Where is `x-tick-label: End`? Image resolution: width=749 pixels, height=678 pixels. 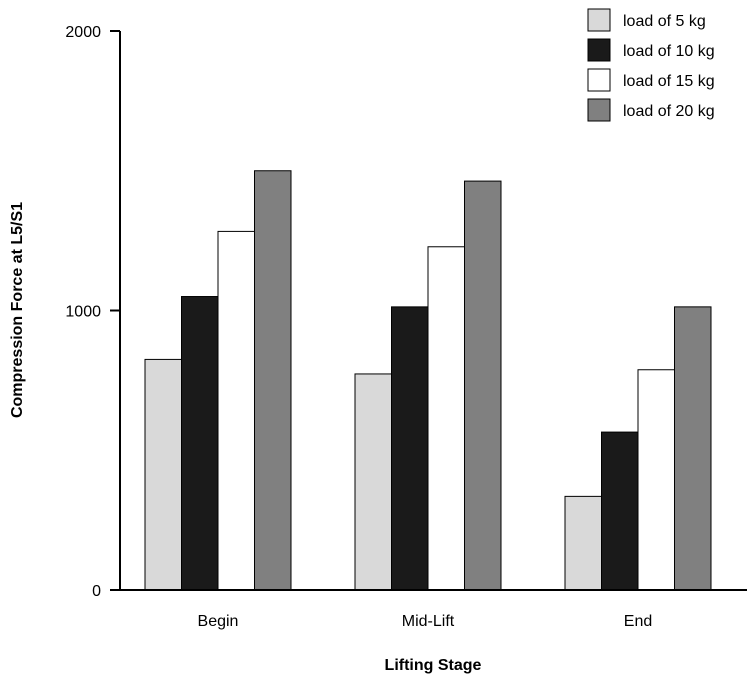 x-tick-label: End is located at coordinates (638, 621).